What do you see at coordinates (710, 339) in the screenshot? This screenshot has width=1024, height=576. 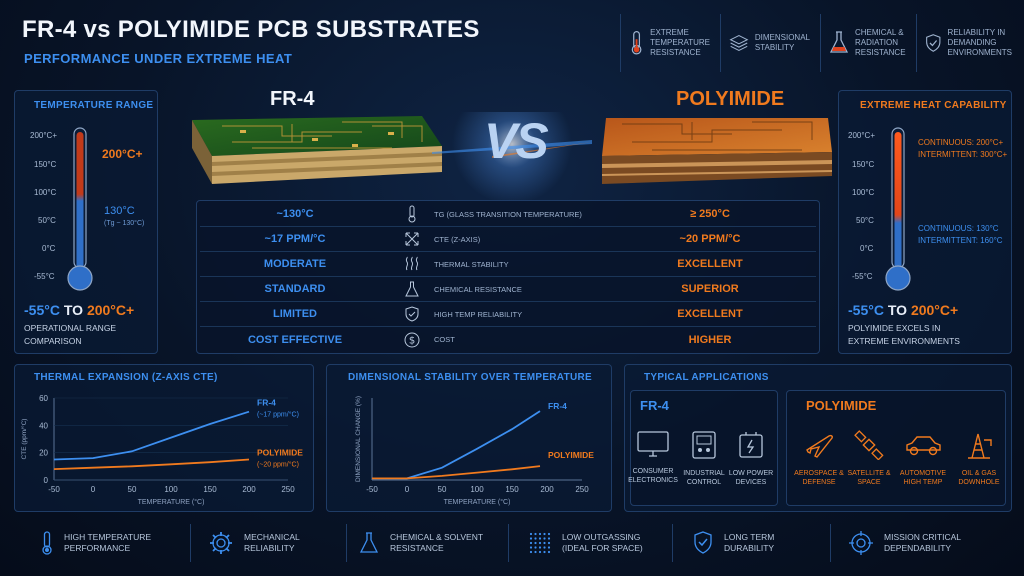 I see `polyimide-value: HIGHER` at bounding box center [710, 339].